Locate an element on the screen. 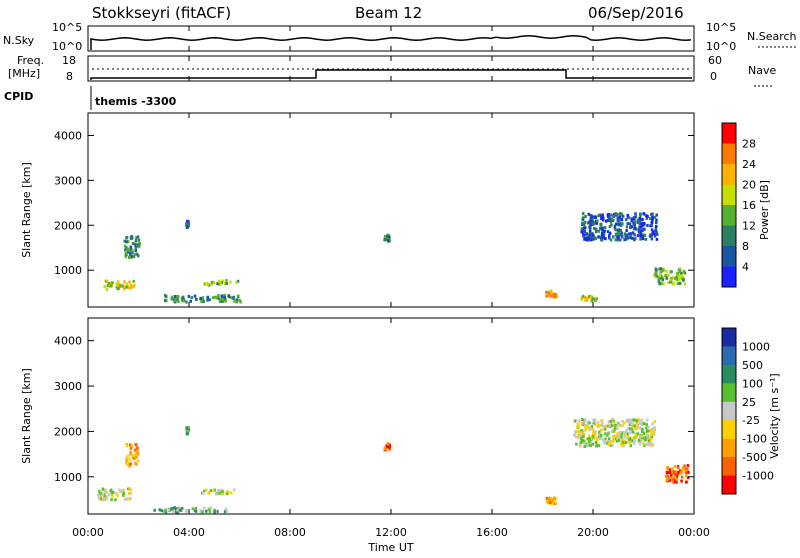 This screenshot has height=558, width=800. colorbar-tick-label: 4 is located at coordinates (745, 267).